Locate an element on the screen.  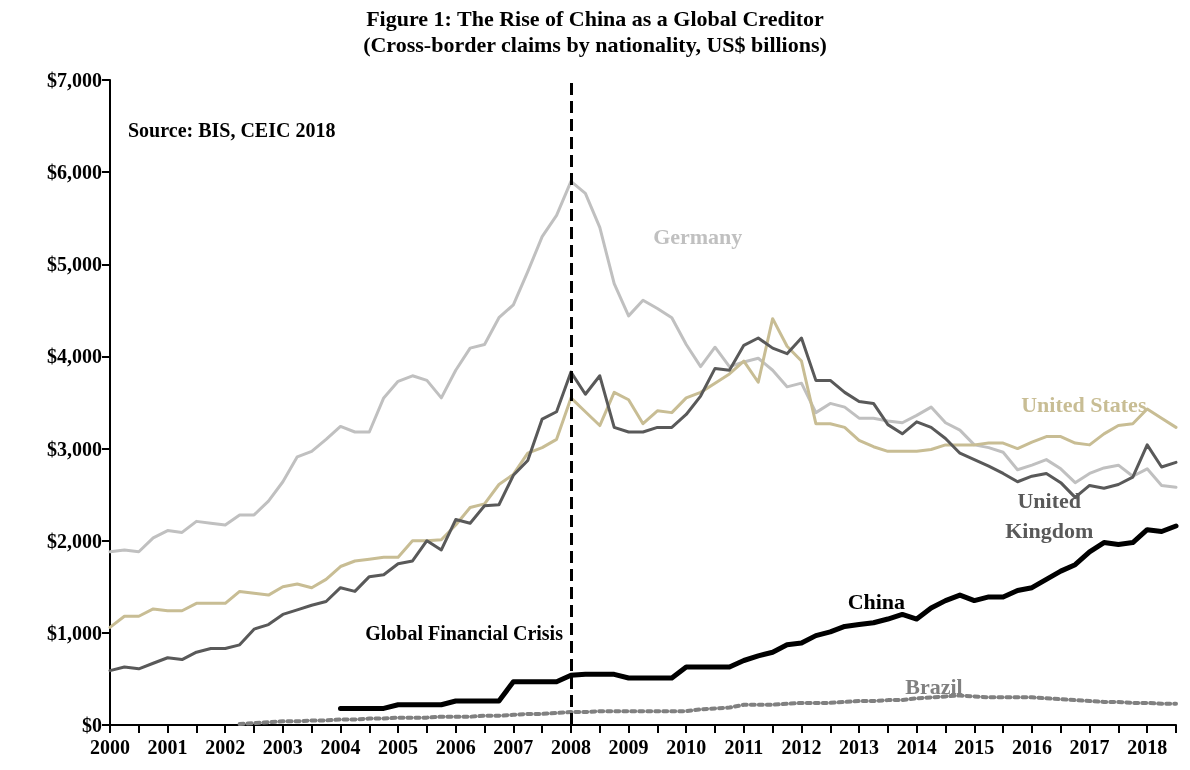
x-tick-label: 2001 is located at coordinates (167, 747).